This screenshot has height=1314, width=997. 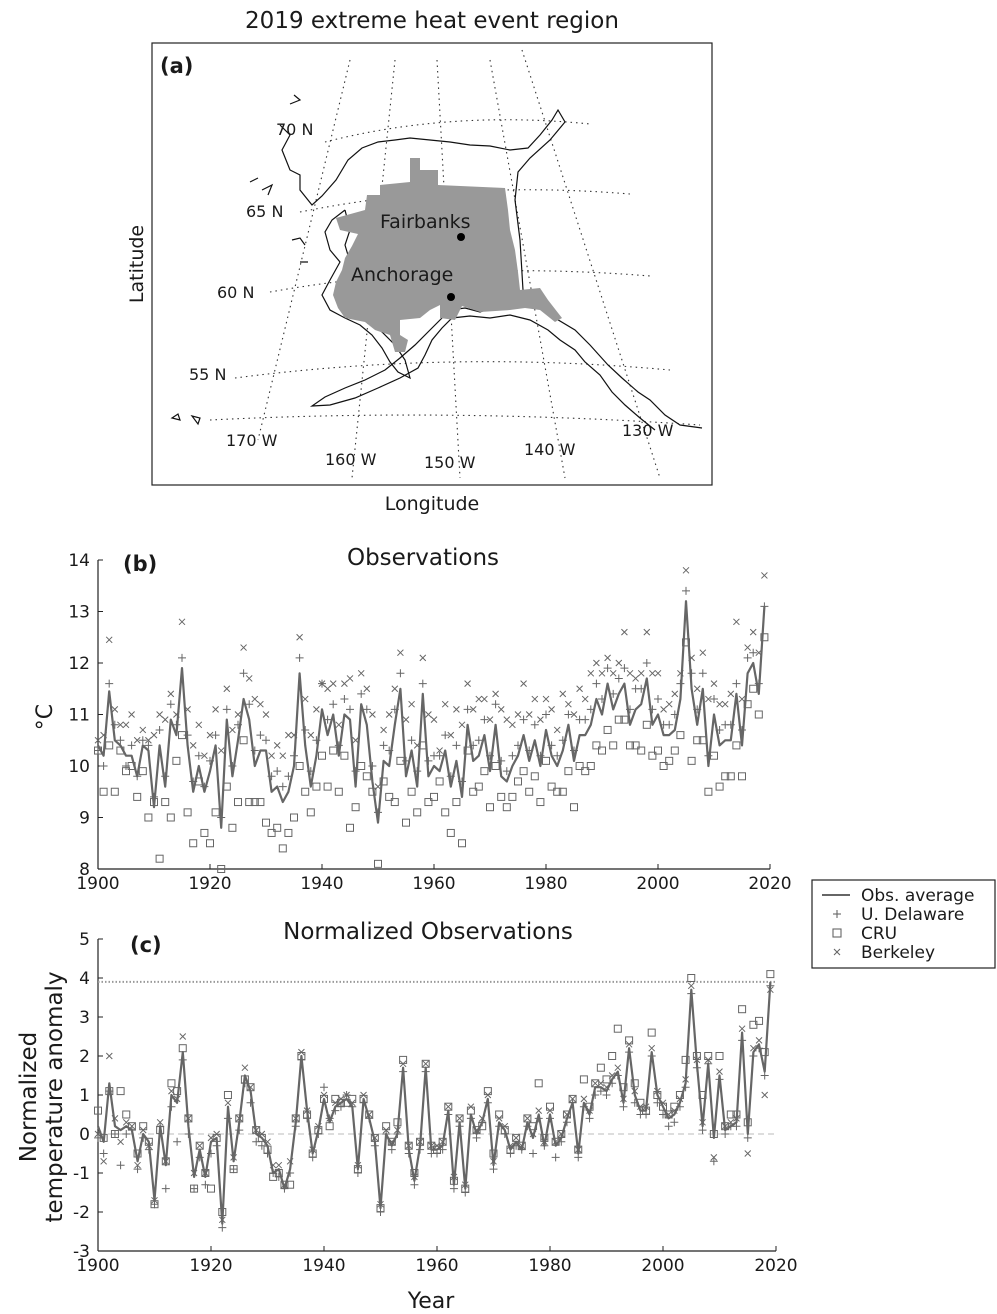 What do you see at coordinates (137, 264) in the screenshot?
I see `map-y-label: Latitude` at bounding box center [137, 264].